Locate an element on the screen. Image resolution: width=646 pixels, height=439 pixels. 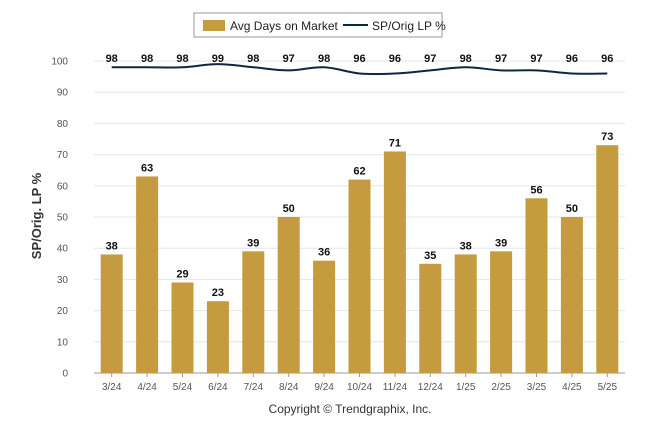
x-tick-label: 9/24 is located at coordinates (324, 387).